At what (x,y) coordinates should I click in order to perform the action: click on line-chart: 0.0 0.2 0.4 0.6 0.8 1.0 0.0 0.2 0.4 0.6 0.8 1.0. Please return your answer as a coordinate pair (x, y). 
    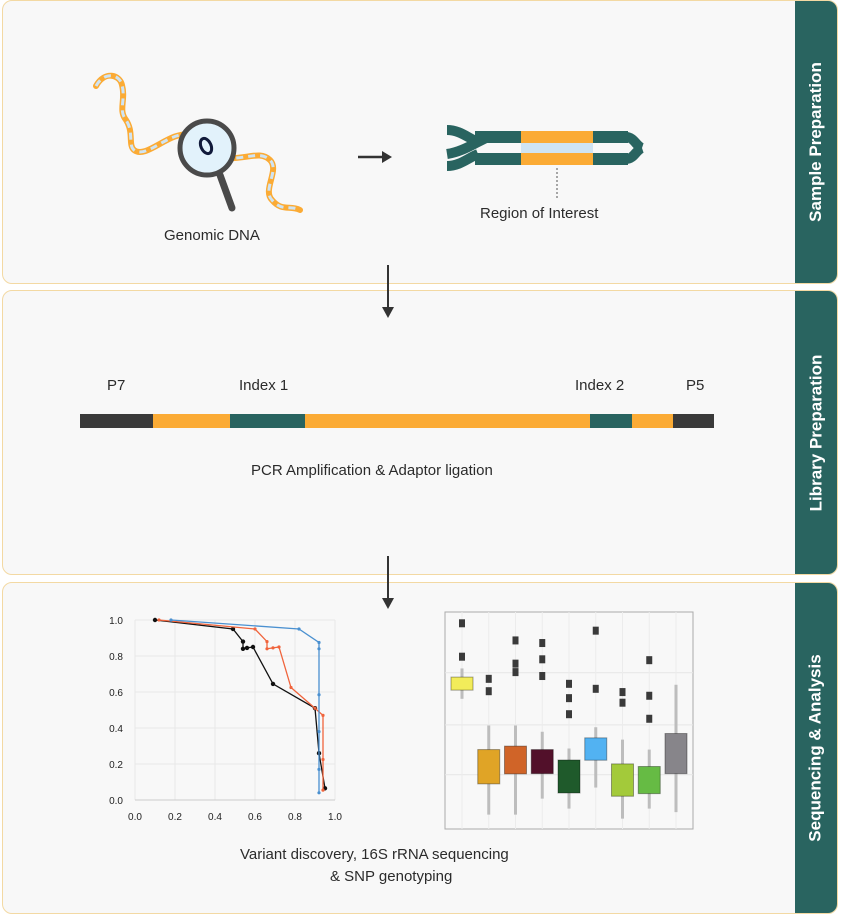
    Looking at the image, I should click on (225, 719).